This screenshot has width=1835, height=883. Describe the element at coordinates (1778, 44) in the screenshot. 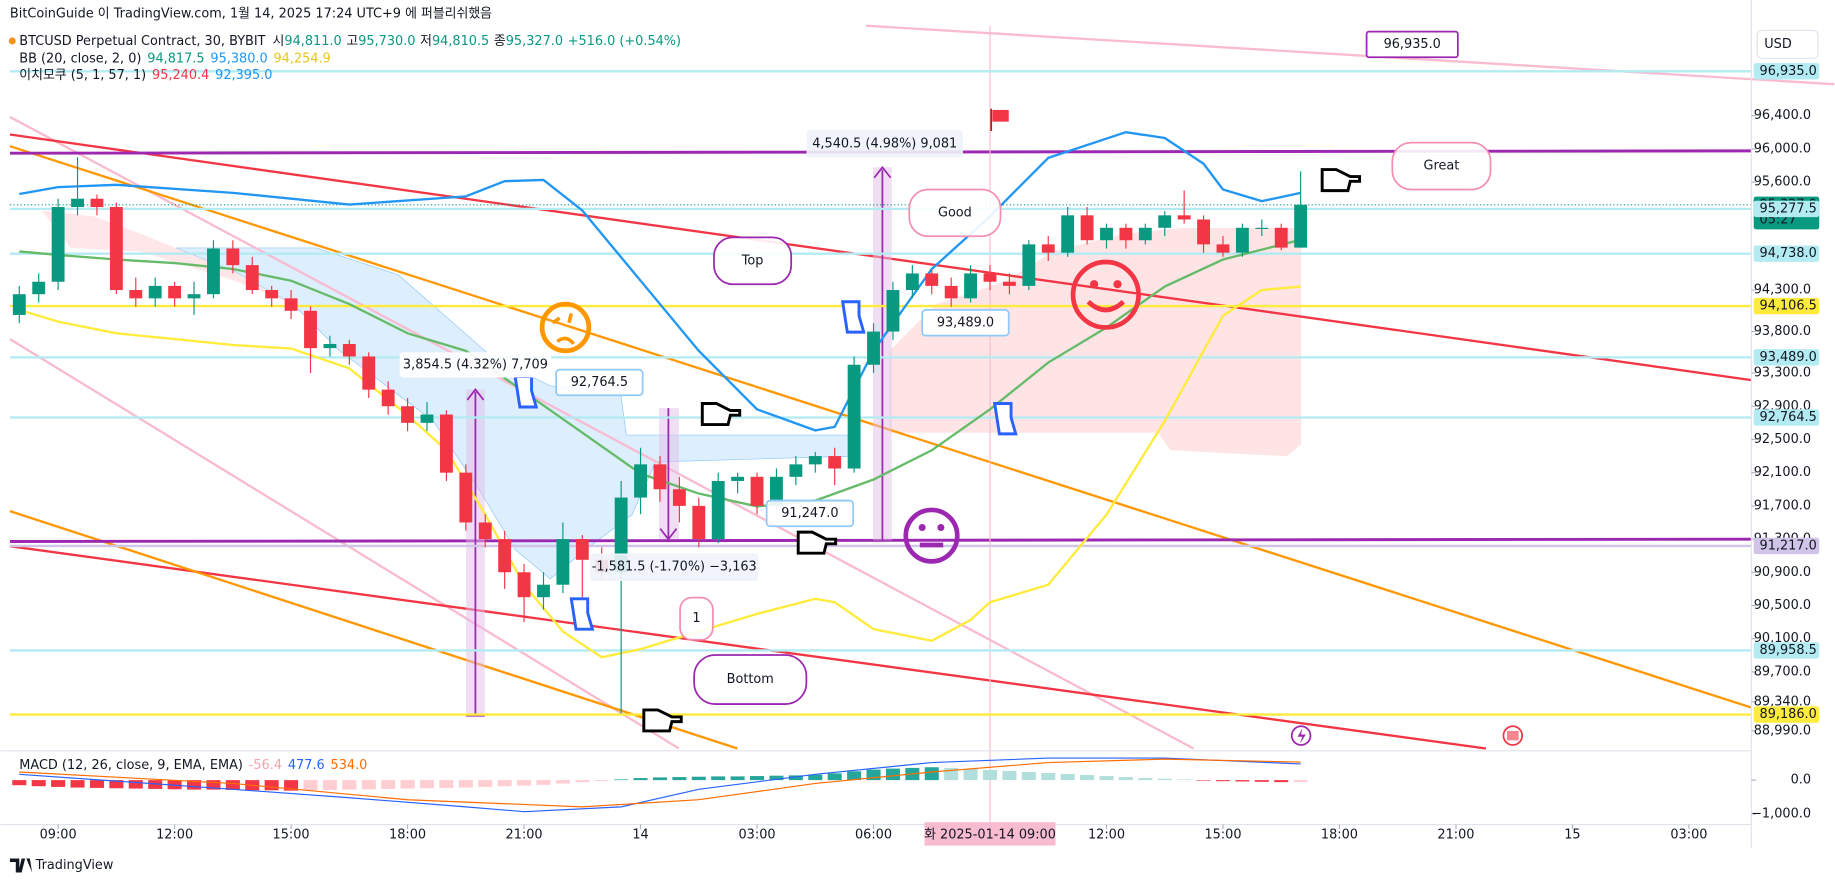

I see `currency: USD` at that location.